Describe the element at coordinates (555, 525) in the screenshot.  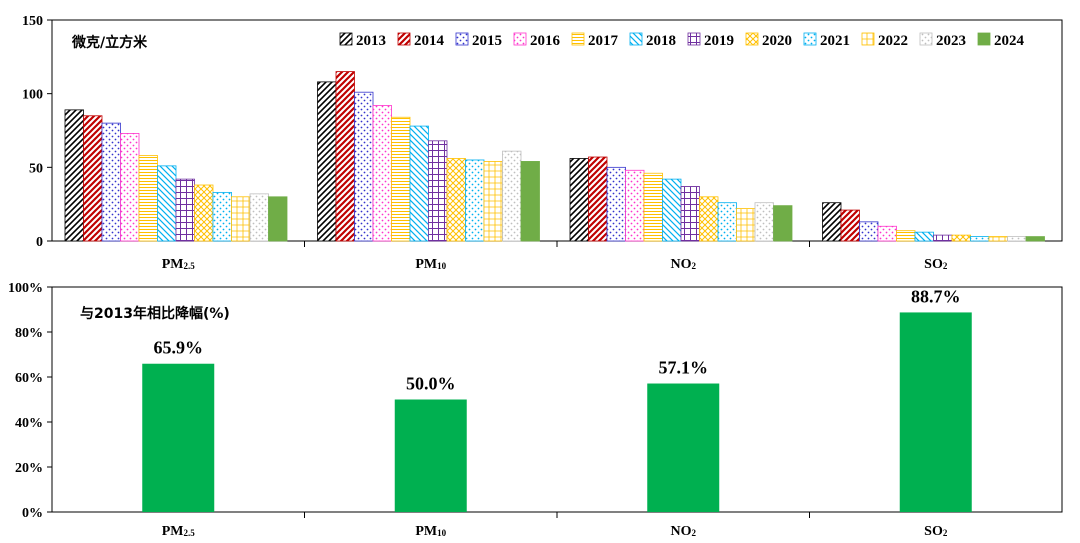
I see `reduction-x-axis: PM2.5 PM10 NO2 SO2` at that location.